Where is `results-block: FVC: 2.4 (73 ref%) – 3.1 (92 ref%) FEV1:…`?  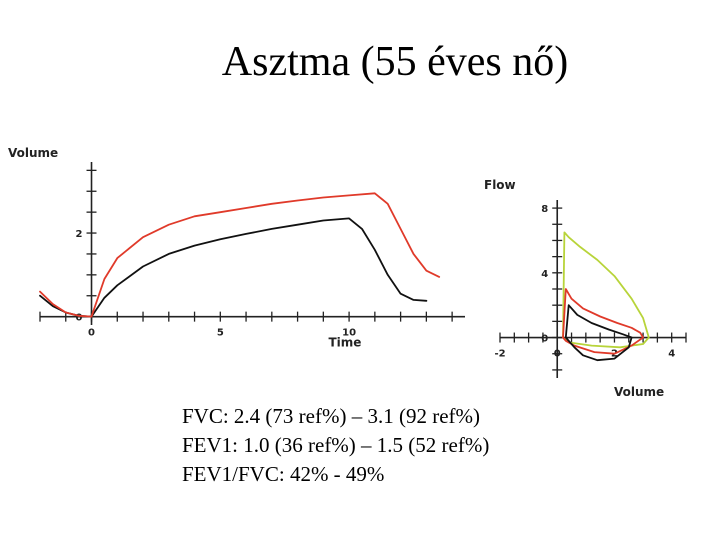
results-block: FVC: 2.4 (73 ref%) – 3.1 (92 ref%) FEV1:… is located at coordinates (335, 445).